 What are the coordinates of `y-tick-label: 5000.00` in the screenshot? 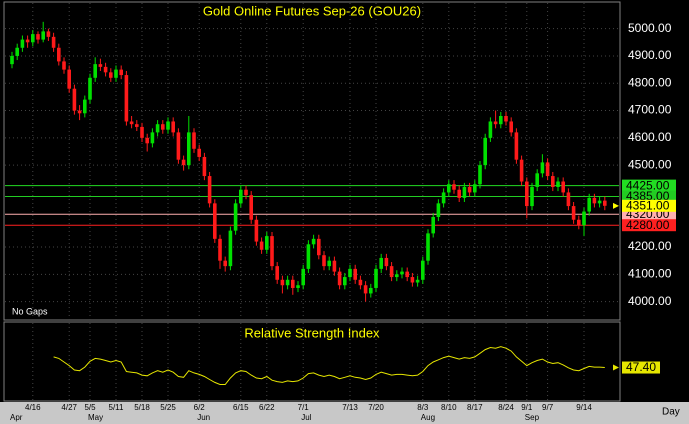 It's located at (650, 28).